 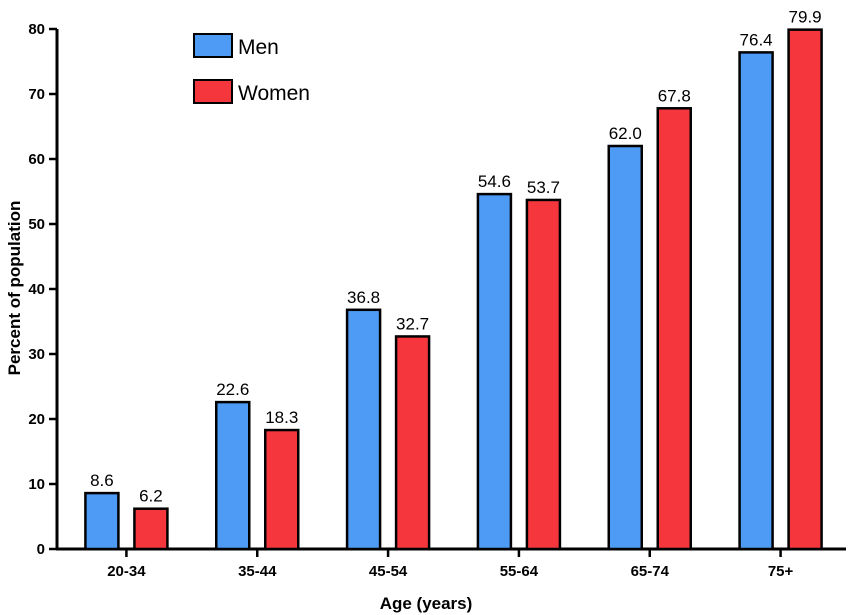 I want to click on legend: Men Women, so click(x=251, y=69).